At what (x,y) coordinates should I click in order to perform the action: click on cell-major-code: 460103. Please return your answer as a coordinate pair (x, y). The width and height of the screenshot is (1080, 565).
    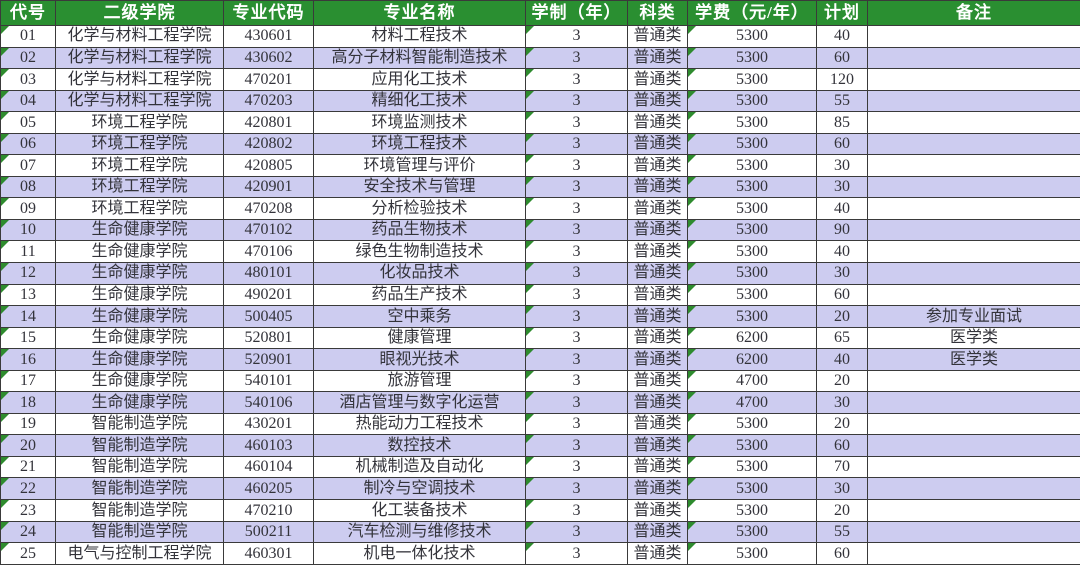
    Looking at the image, I should click on (268, 445).